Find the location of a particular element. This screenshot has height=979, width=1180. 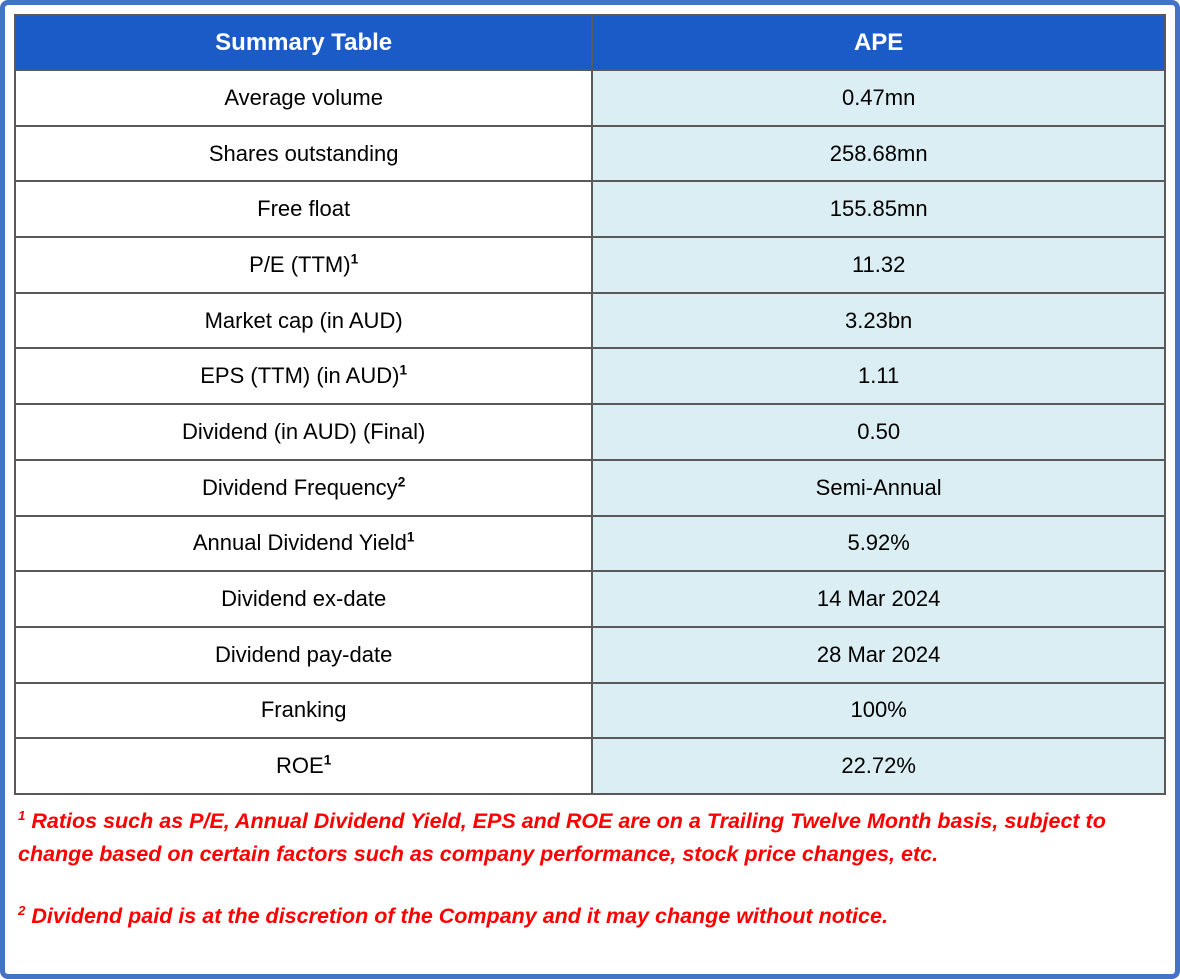

table-row: Market cap (in AUD) 3.23bn is located at coordinates (589, 320).